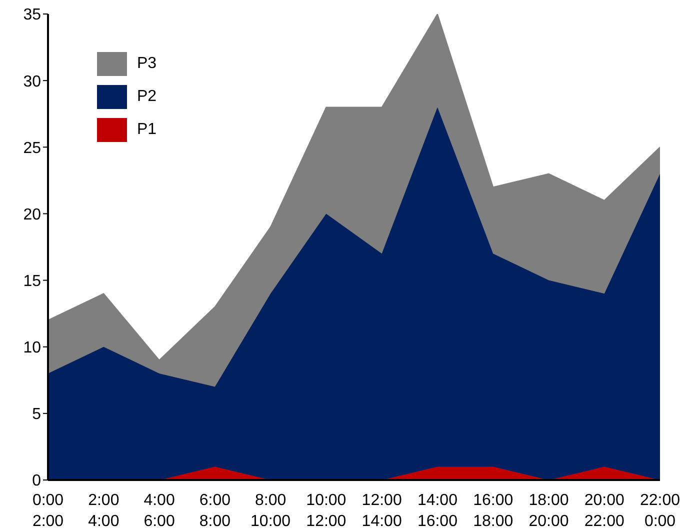 This screenshot has width=680, height=529. I want to click on x-tick-label: 12:00 14:00, so click(382, 510).